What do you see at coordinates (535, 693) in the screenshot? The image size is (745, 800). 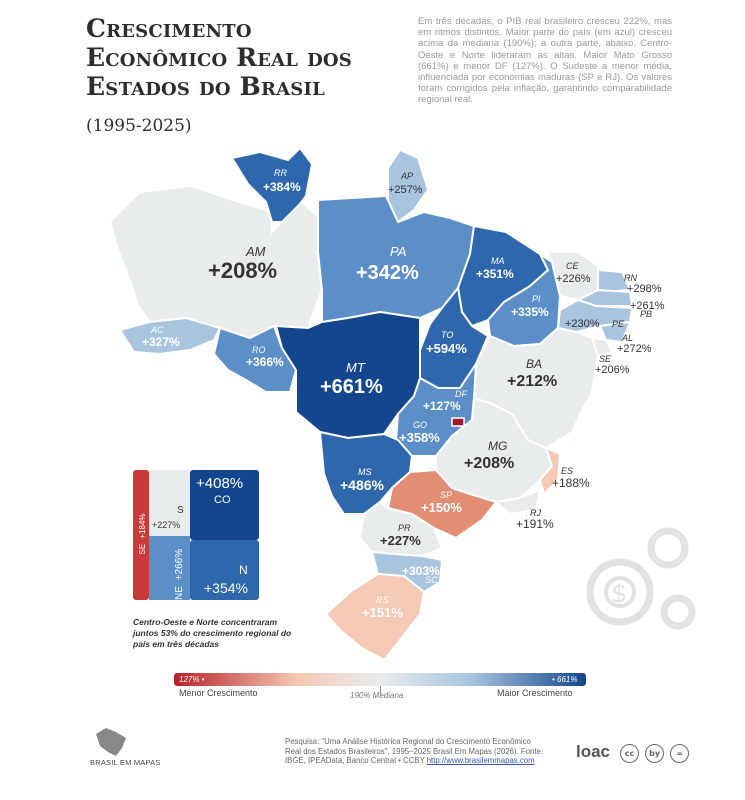 I see `scale-high-label: Maior Crescimento` at bounding box center [535, 693].